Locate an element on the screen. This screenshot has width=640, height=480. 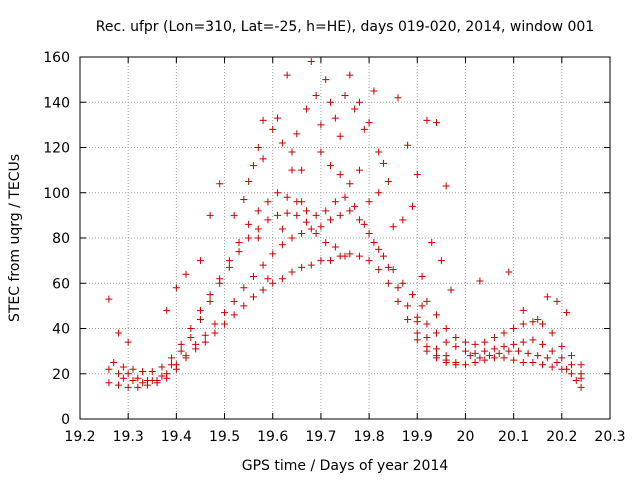
x-tick-label: 19.6 is located at coordinates (272, 437).